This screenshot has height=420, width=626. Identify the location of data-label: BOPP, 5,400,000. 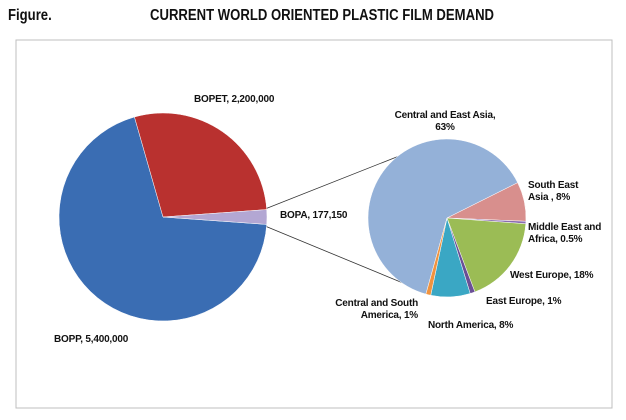
(91, 339).